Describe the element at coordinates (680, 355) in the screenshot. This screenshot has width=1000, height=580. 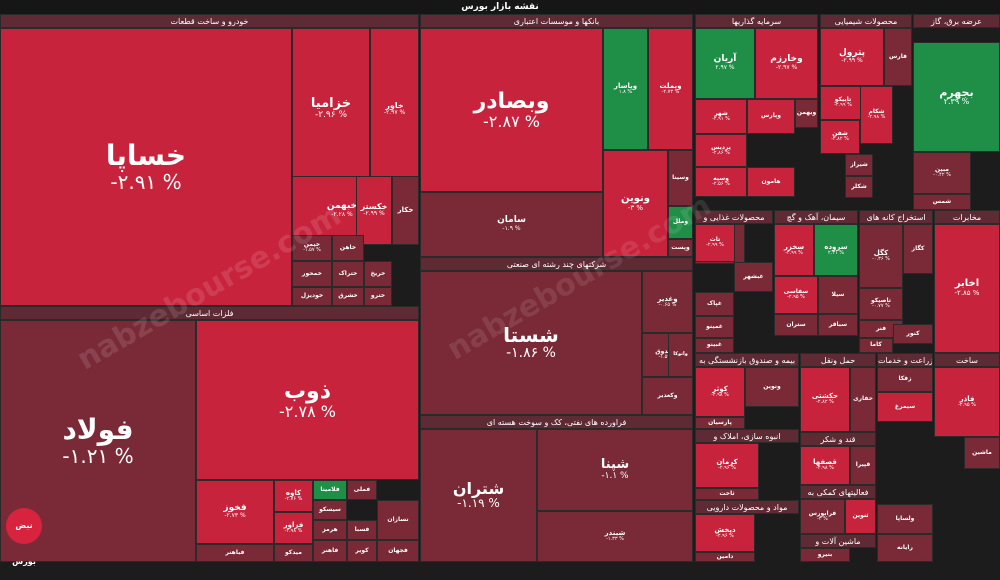
I see `stock-tile: واتوکا` at that location.